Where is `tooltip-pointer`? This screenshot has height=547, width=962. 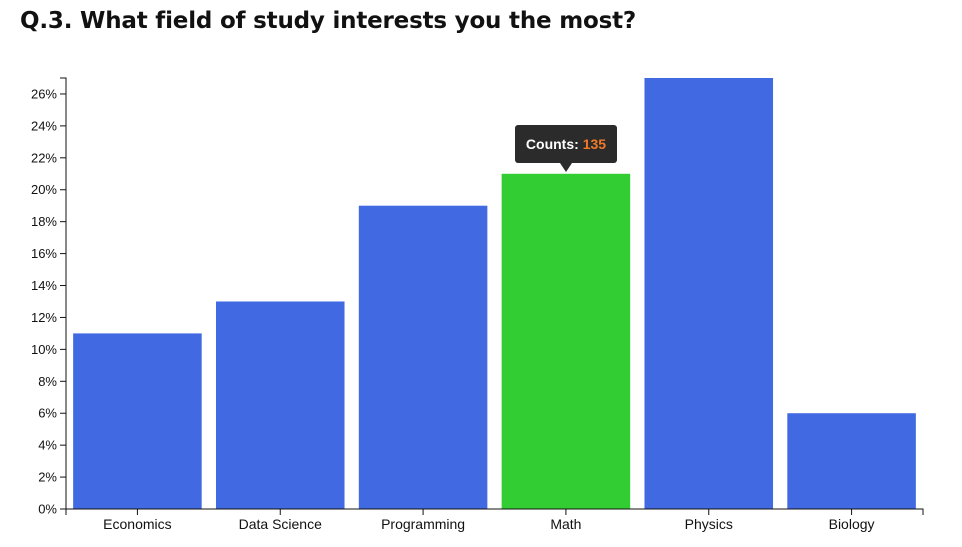 tooltip-pointer is located at coordinates (565, 167).